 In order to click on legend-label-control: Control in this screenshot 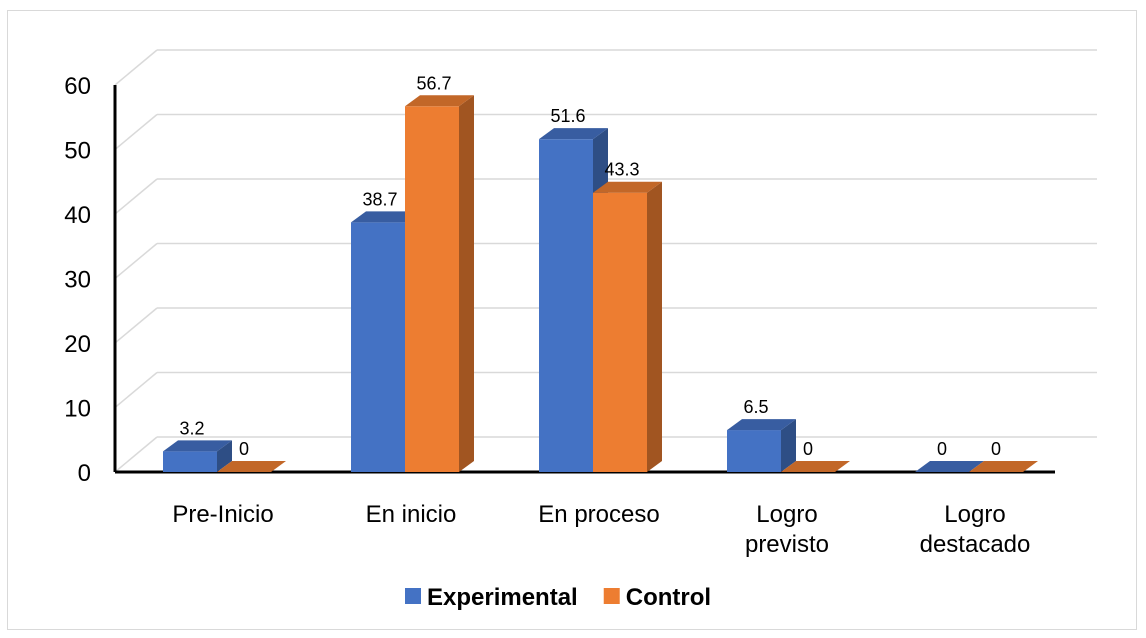, I will do `click(668, 597)`.